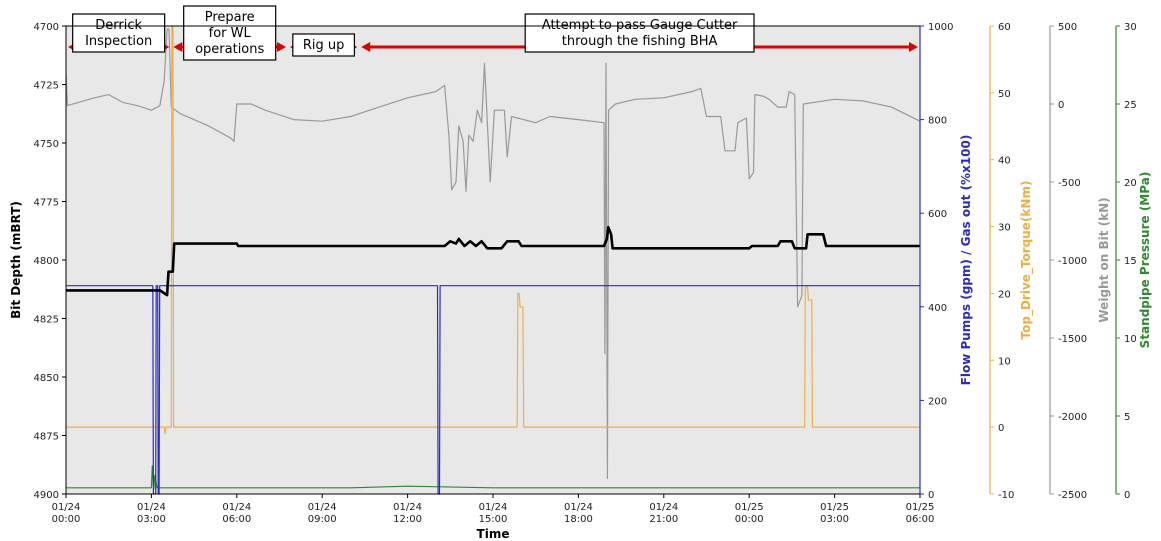  Describe the element at coordinates (1004, 161) in the screenshot. I see `torque-tick-label: 40` at that location.